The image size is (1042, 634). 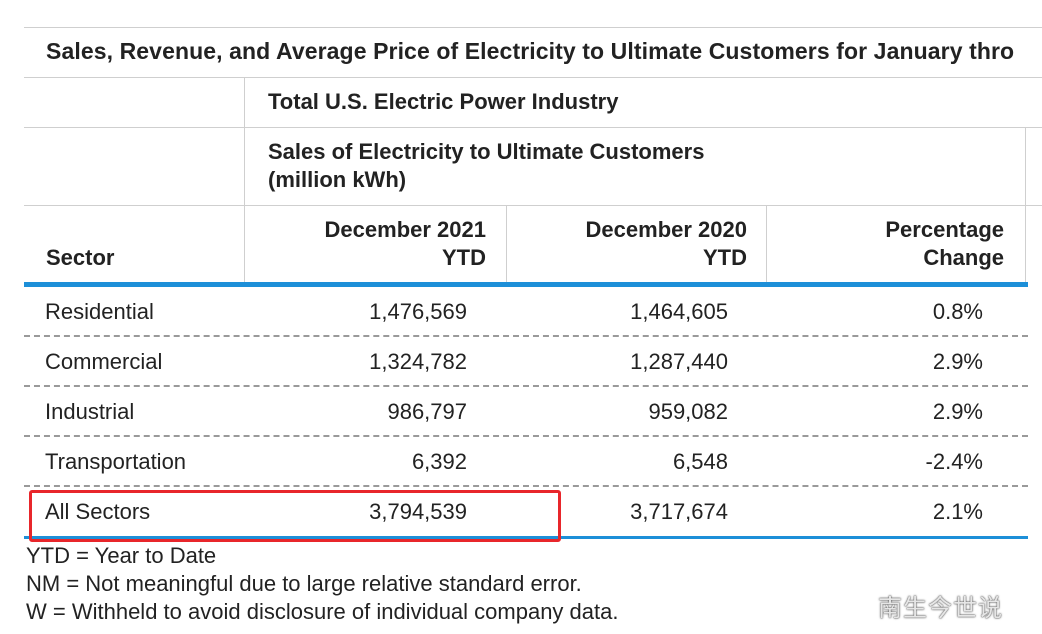 I want to click on header-rule, so click(x=526, y=284).